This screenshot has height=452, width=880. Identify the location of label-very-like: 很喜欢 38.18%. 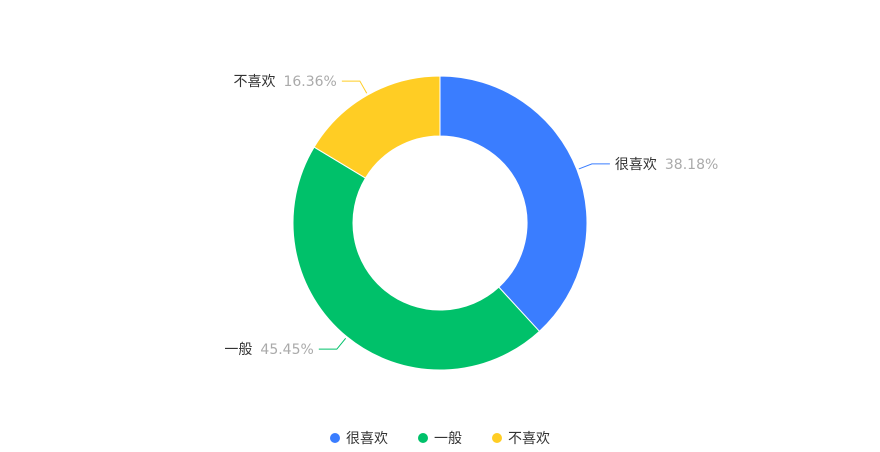
(666, 165).